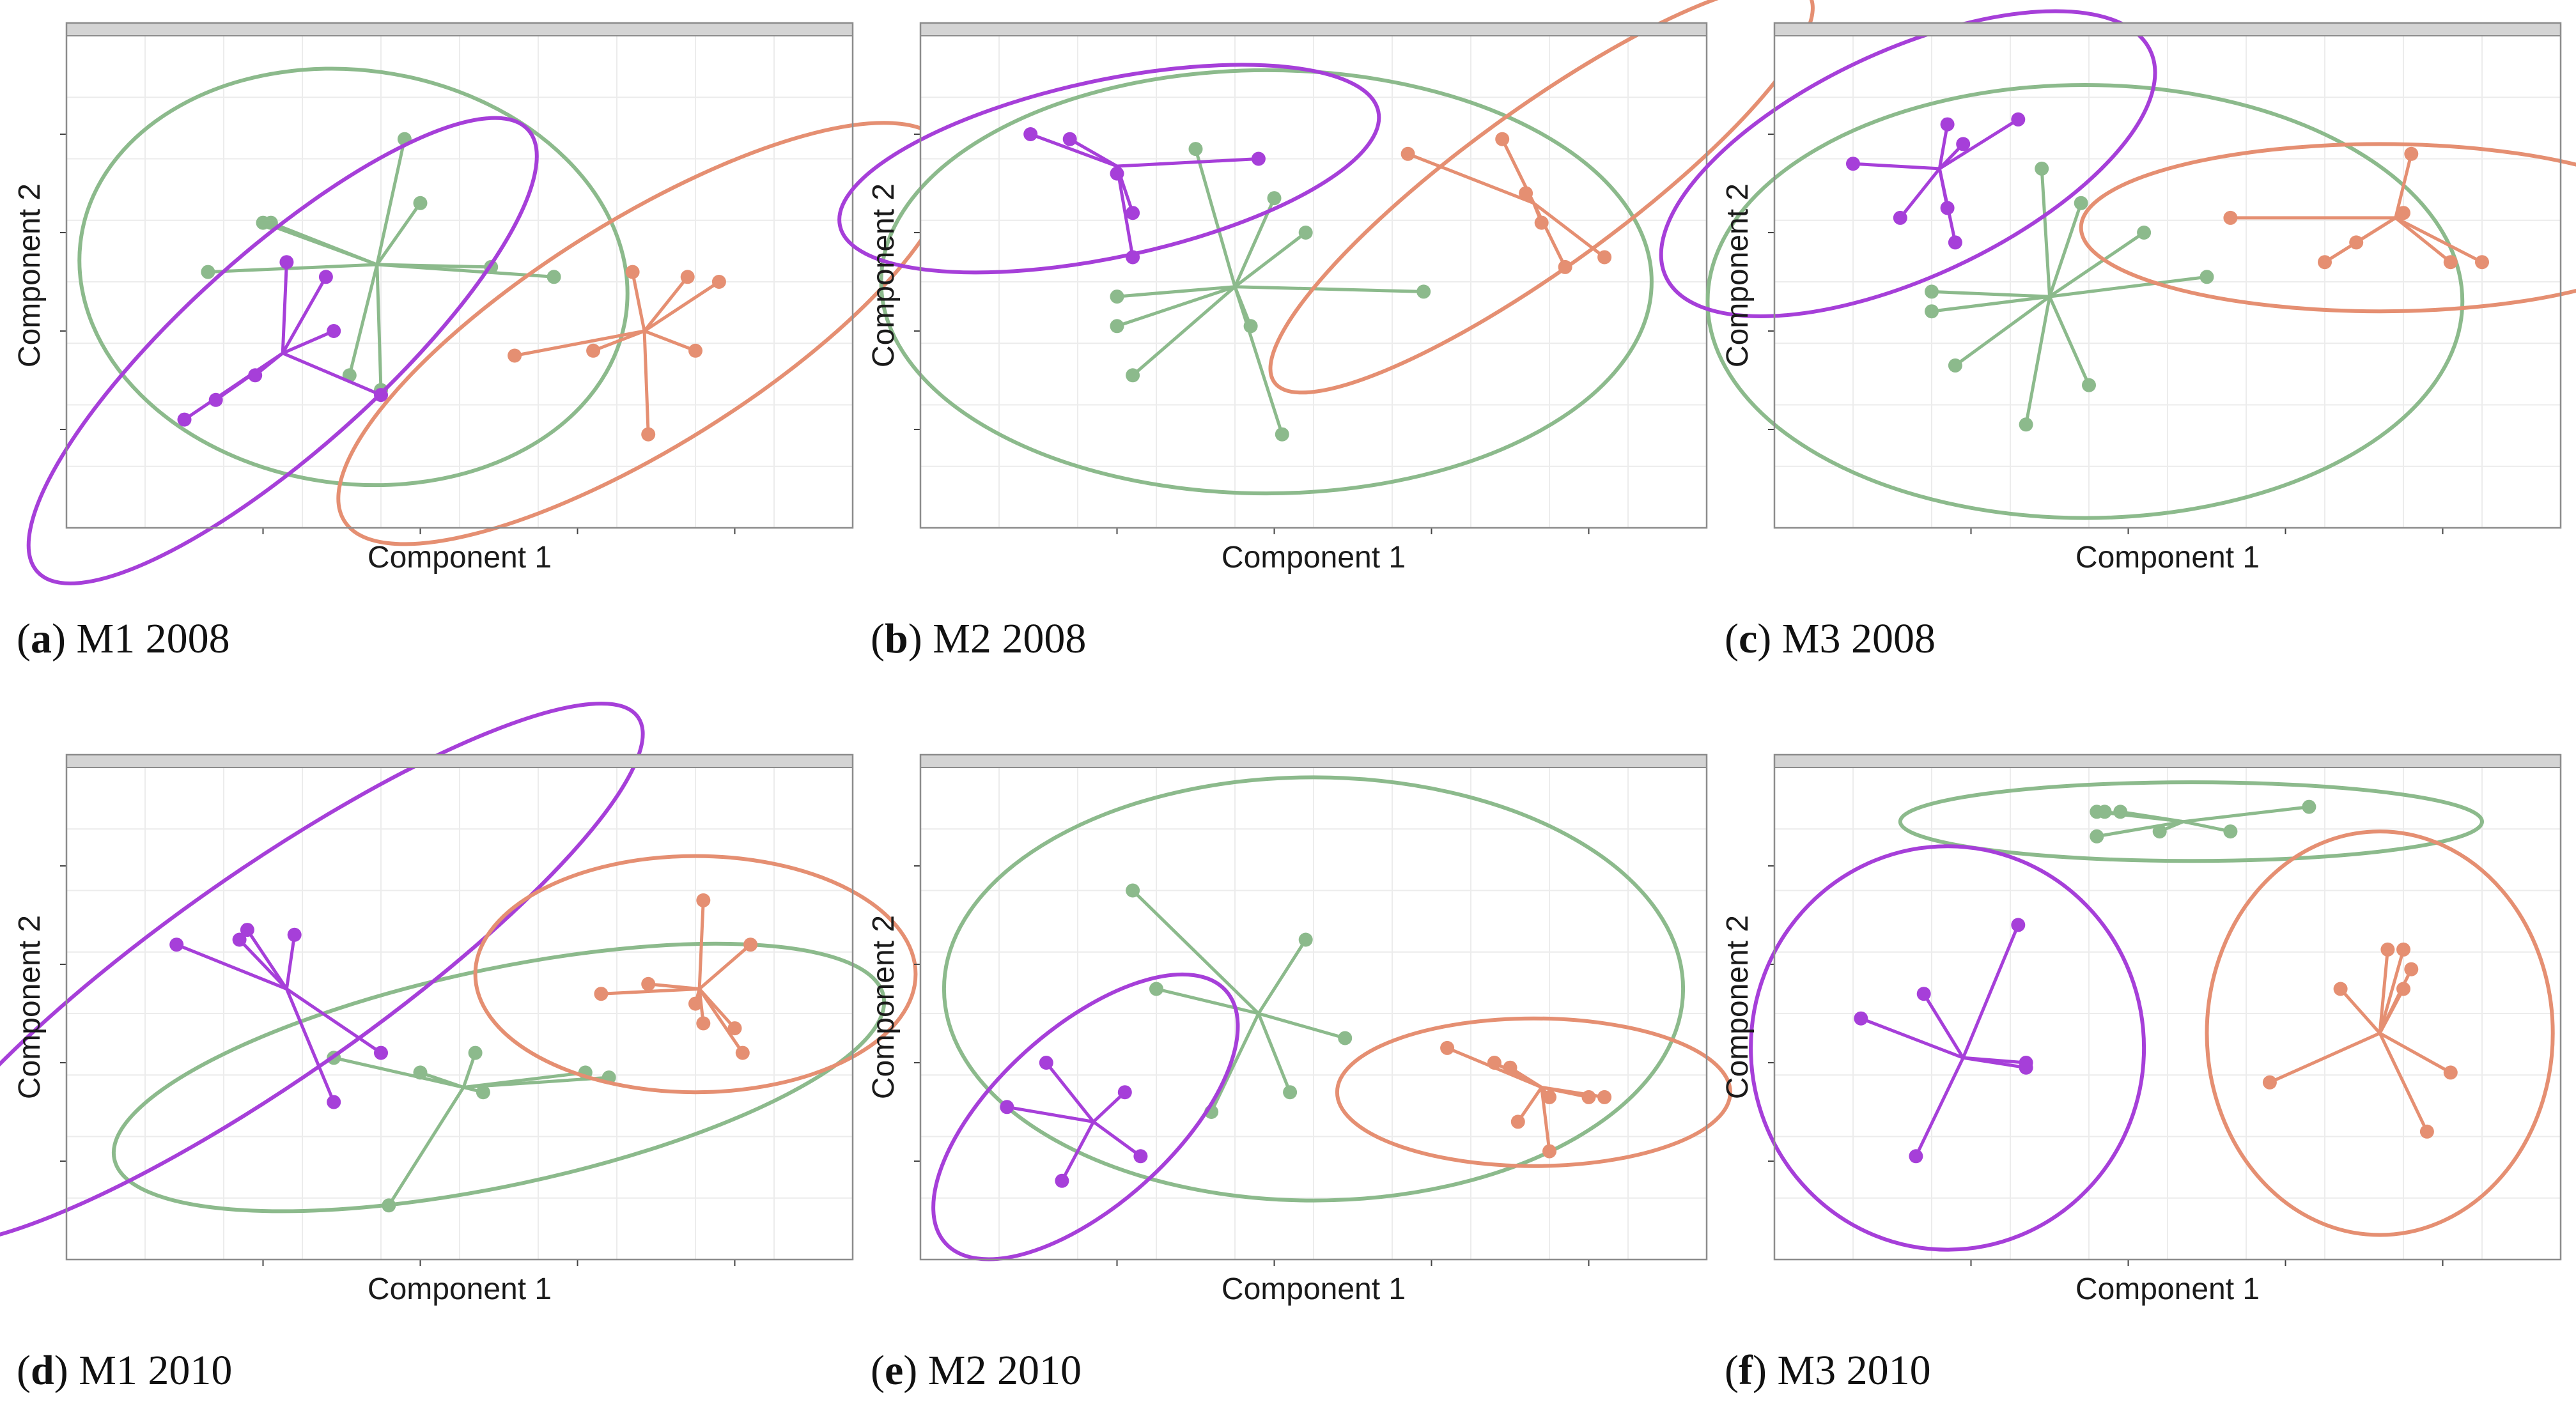  Describe the element at coordinates (460, 1007) in the screenshot. I see `panel-frame` at that location.